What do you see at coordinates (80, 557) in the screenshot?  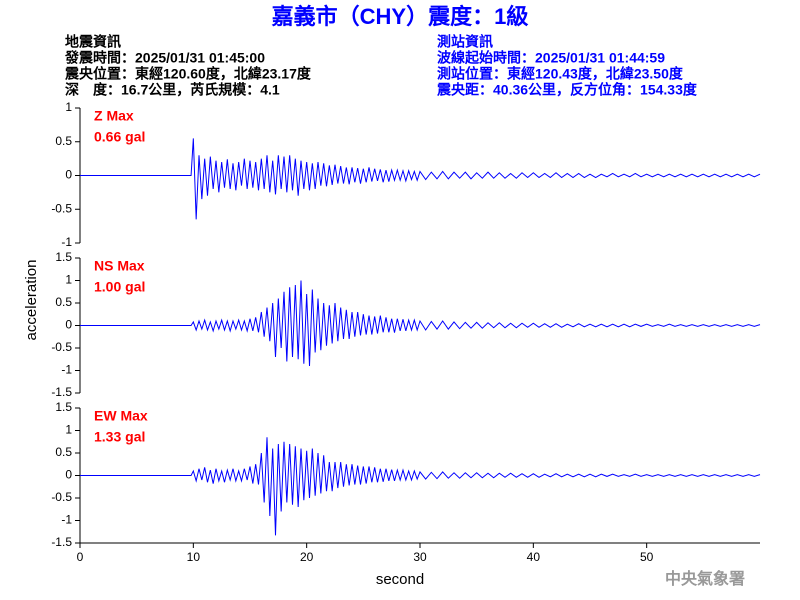 I see `x-tick-label: 0` at bounding box center [80, 557].